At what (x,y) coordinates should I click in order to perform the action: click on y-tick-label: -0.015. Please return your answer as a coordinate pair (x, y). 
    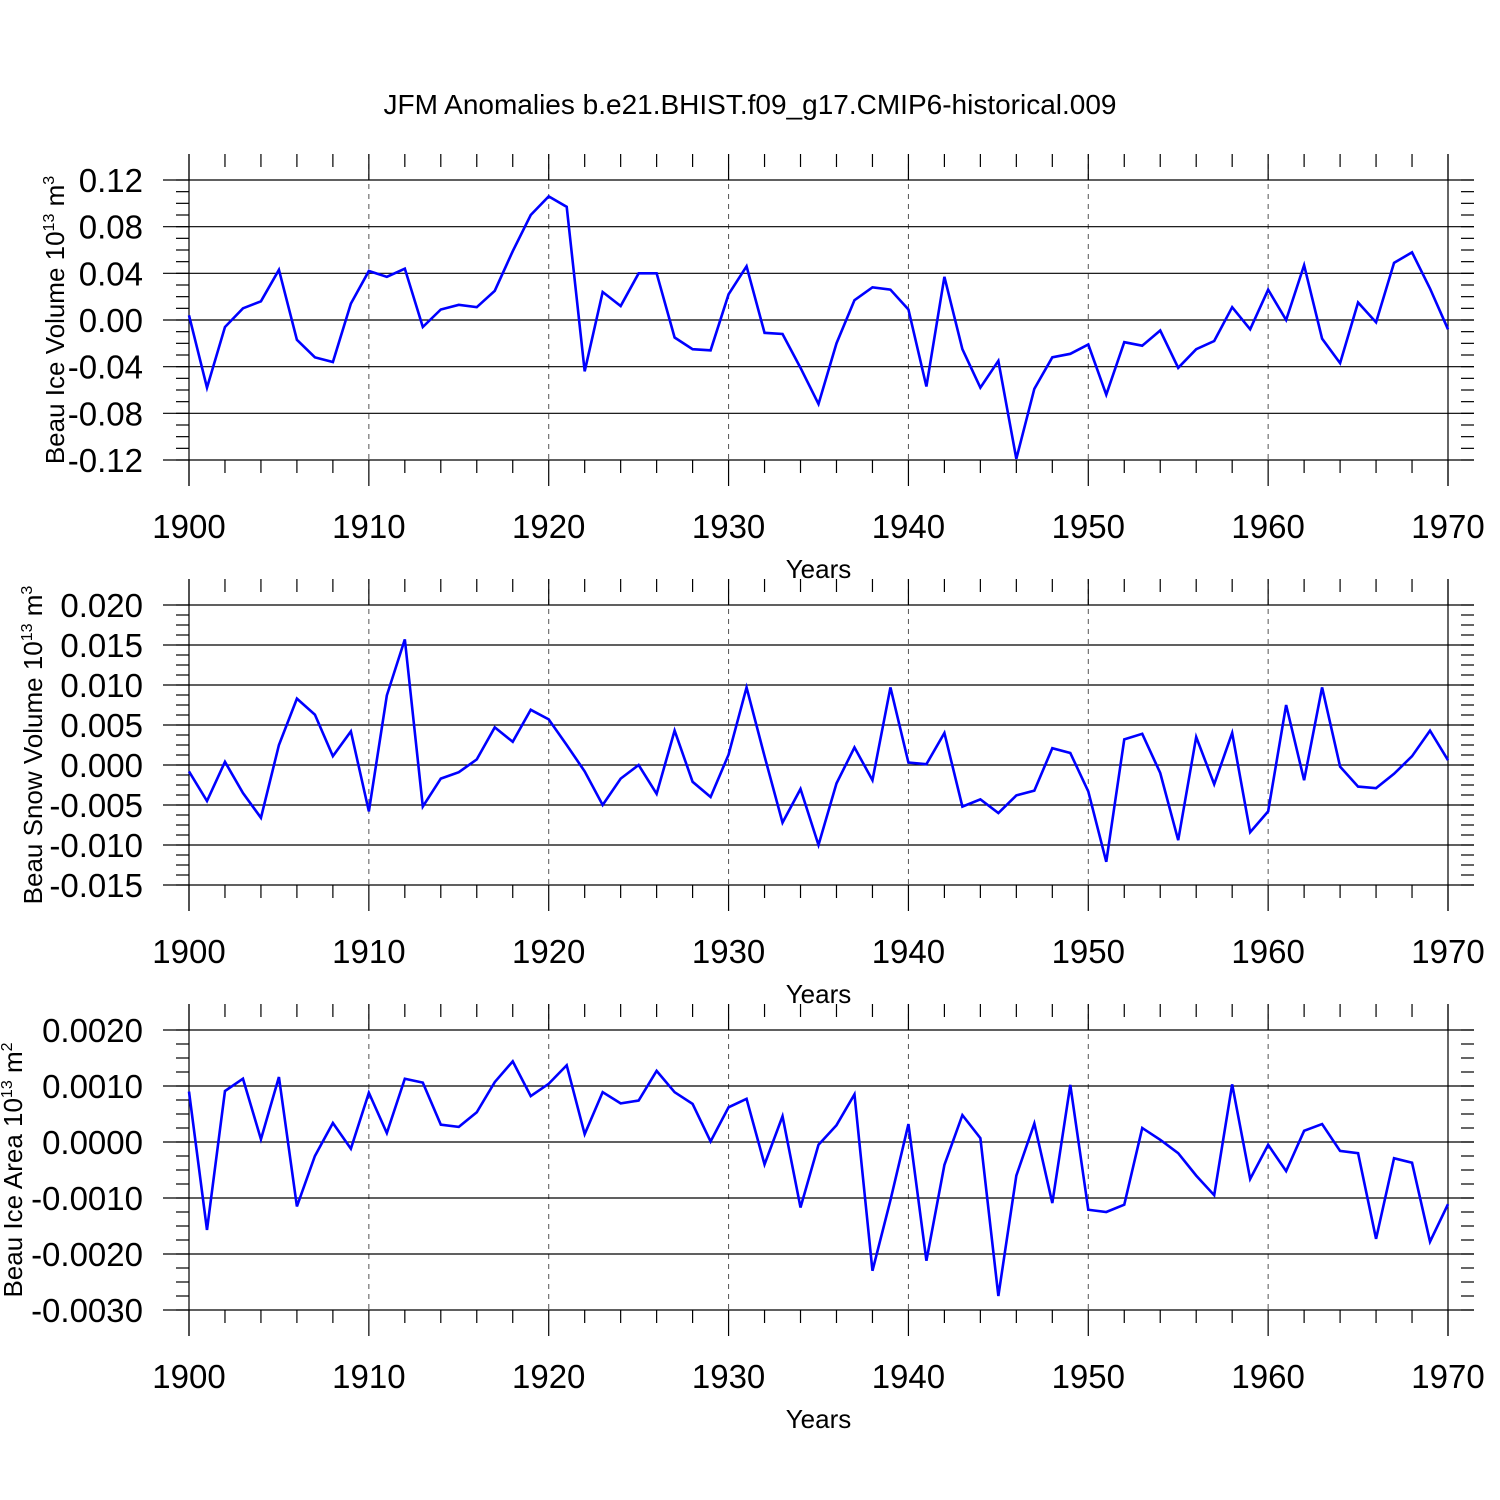
    Looking at the image, I should click on (96, 885).